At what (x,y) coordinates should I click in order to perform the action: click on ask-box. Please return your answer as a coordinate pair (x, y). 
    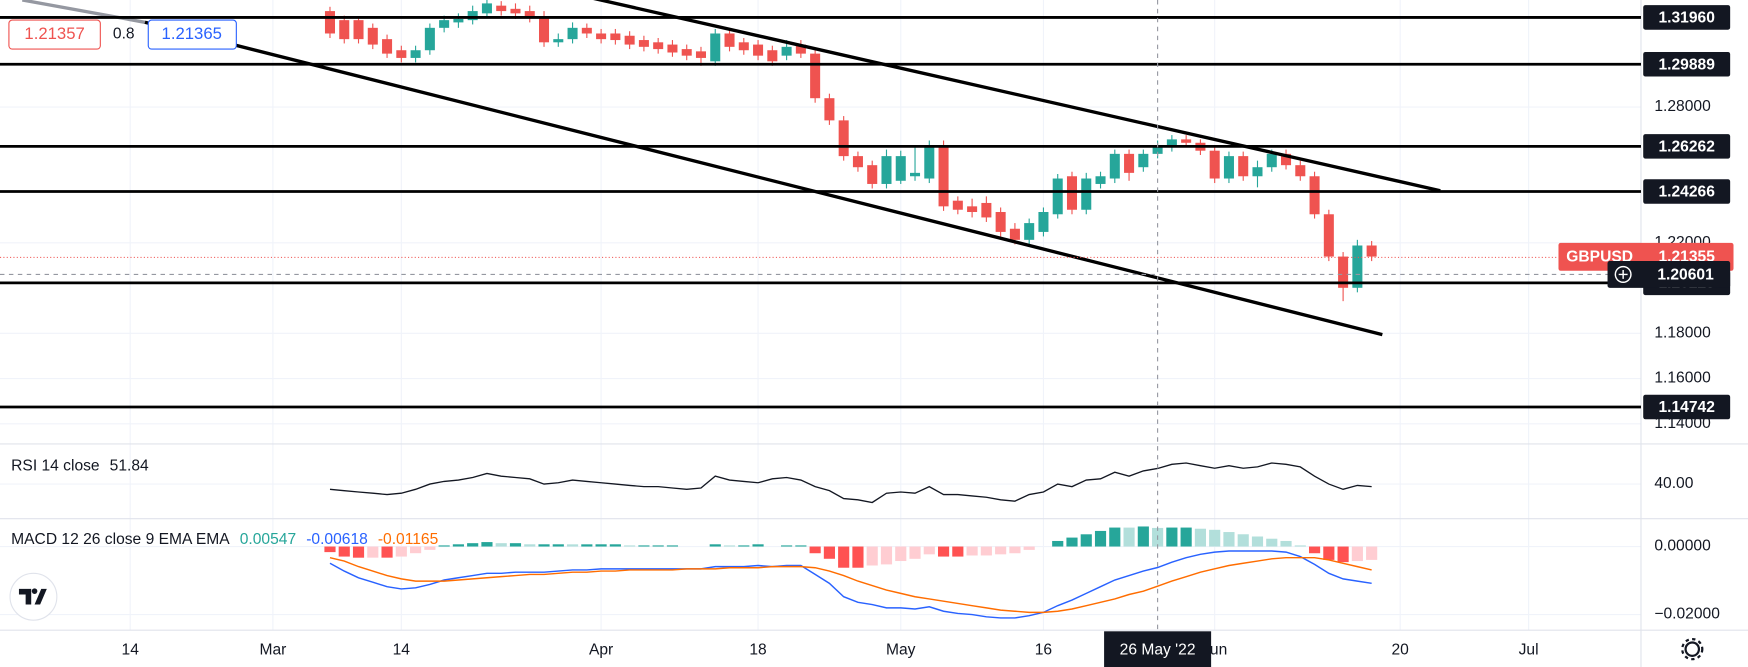
    Looking at the image, I should click on (192, 34).